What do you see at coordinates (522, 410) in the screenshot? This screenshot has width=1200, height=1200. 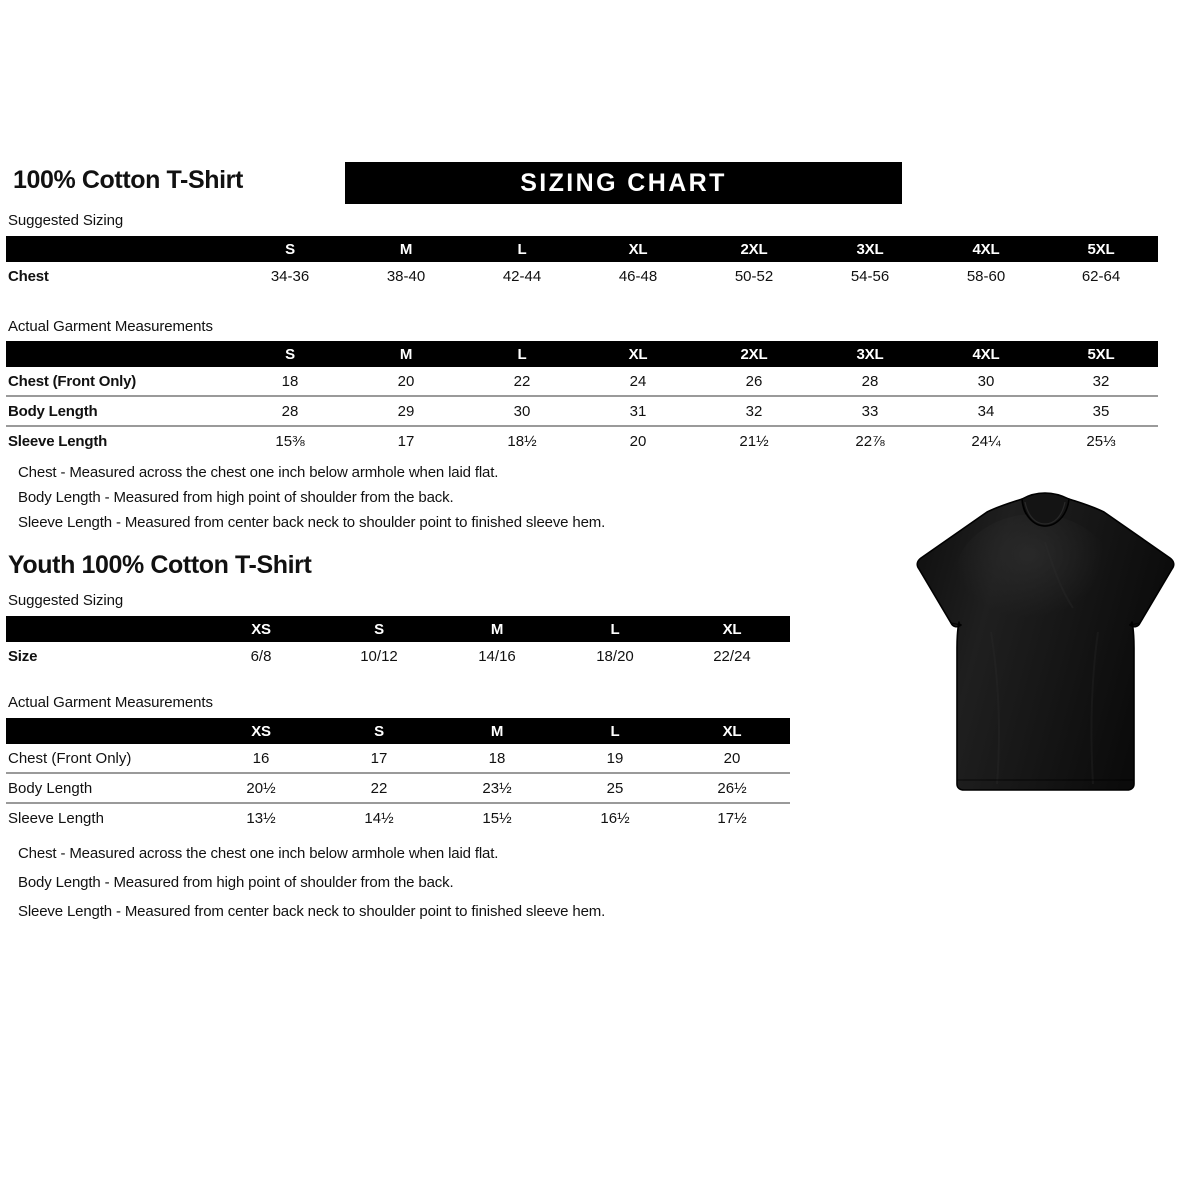 I see `cell-bodylength-l: 30` at bounding box center [522, 410].